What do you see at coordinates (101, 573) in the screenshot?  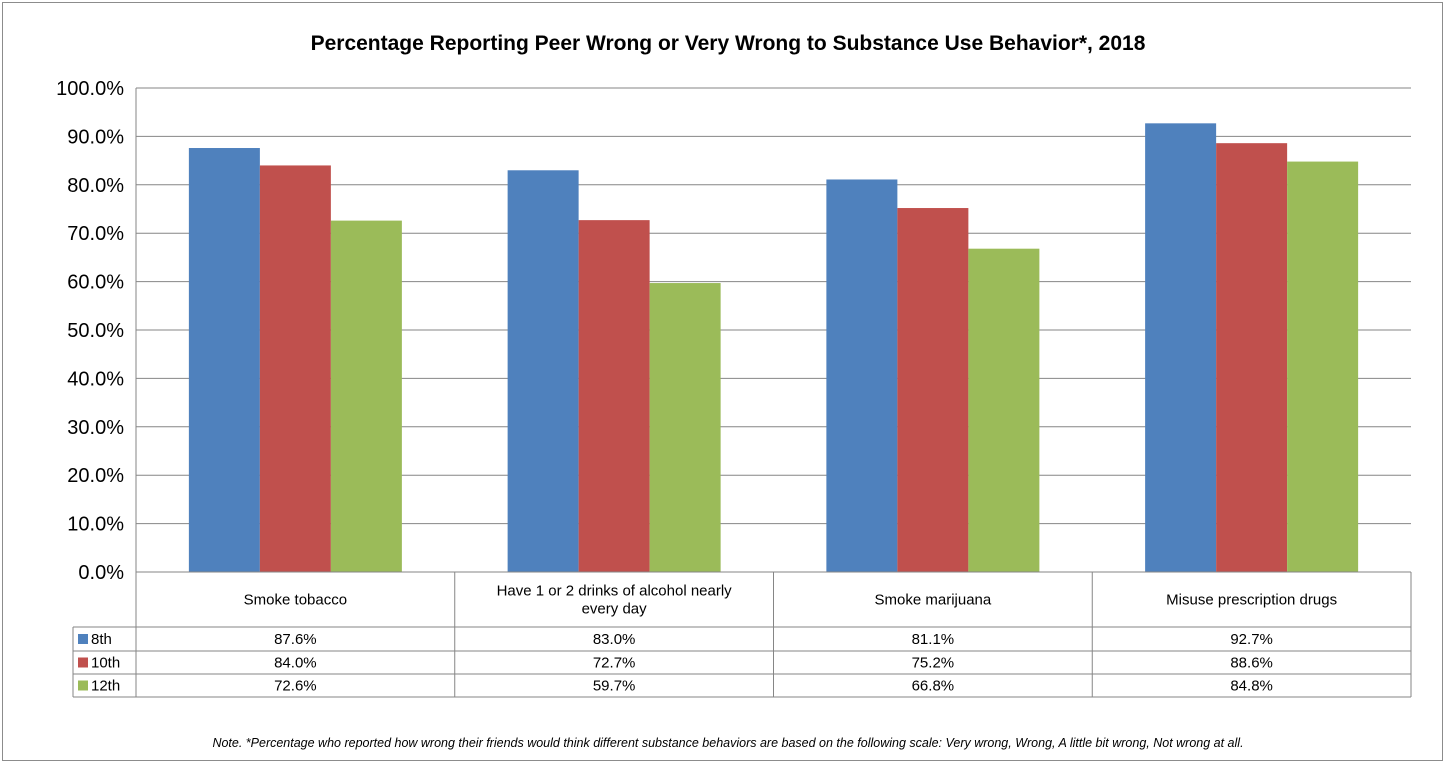 I see `y-tick-label: 0.0%` at bounding box center [101, 573].